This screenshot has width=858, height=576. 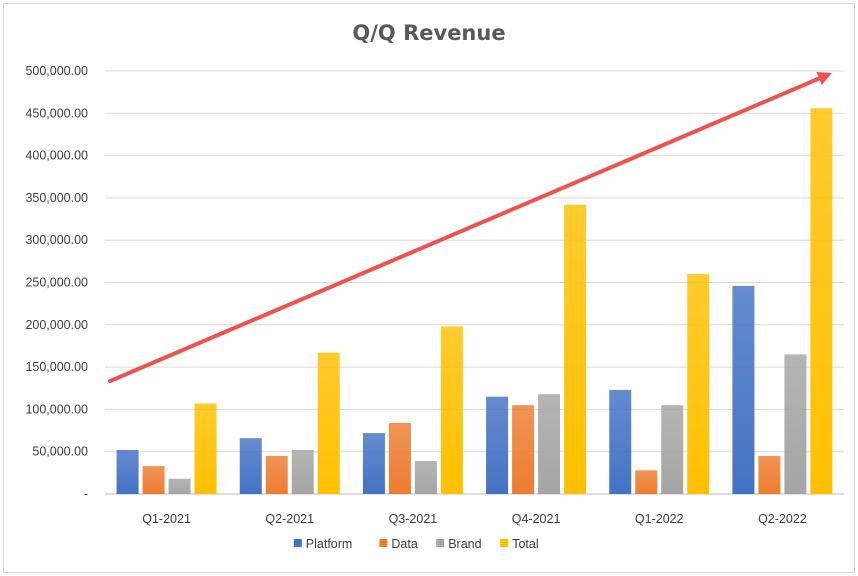 I want to click on y-tick-label: 500,000.00, so click(x=56, y=71).